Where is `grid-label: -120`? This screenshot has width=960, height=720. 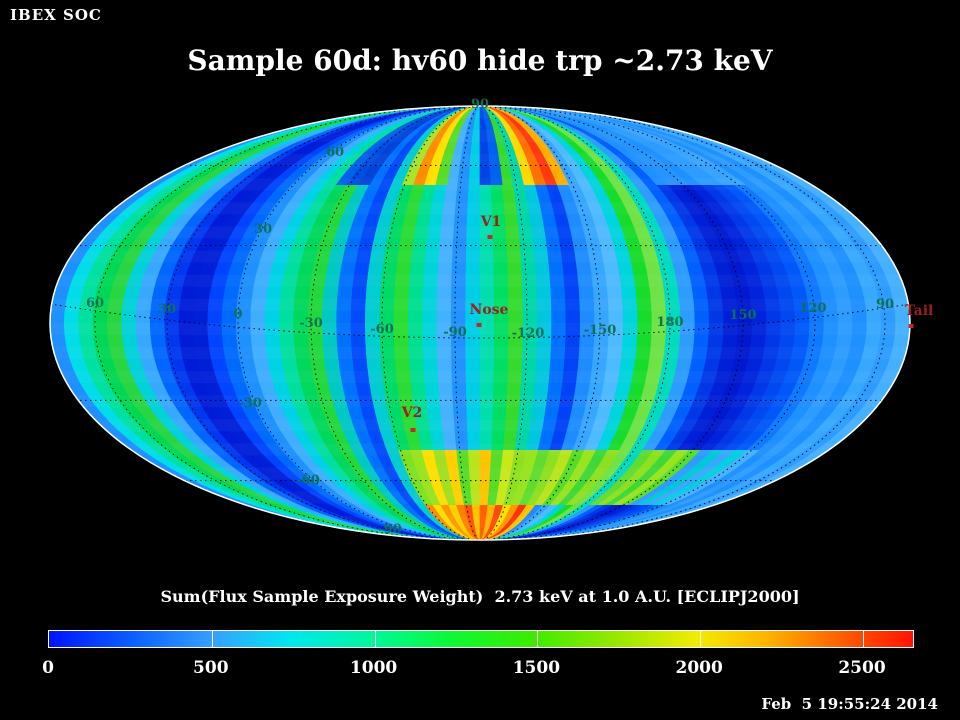 grid-label: -120 is located at coordinates (528, 333).